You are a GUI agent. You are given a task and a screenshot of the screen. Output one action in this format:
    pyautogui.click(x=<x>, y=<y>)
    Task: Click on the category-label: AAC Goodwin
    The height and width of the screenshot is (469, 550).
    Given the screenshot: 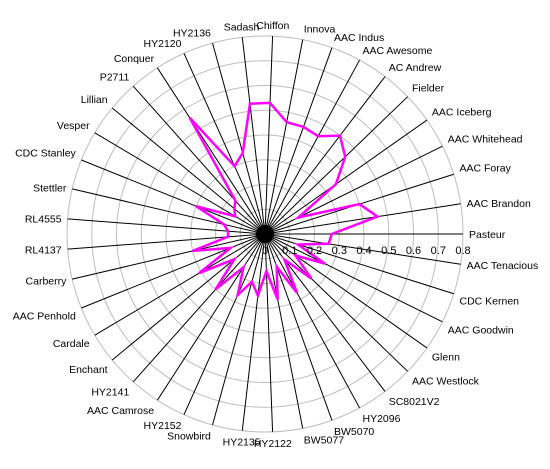 What is the action you would take?
    pyautogui.click(x=481, y=331)
    